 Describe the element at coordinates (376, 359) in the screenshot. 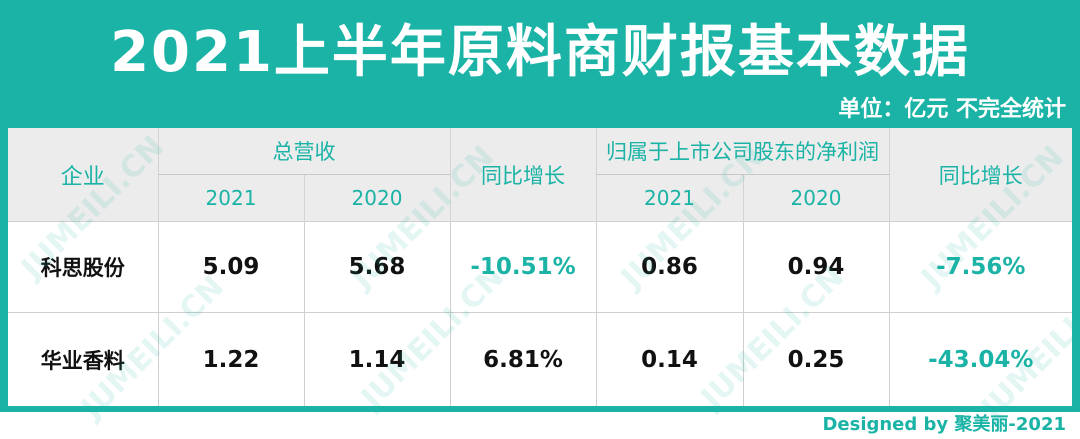

I see `revenue-2020-cell: 1.14` at that location.